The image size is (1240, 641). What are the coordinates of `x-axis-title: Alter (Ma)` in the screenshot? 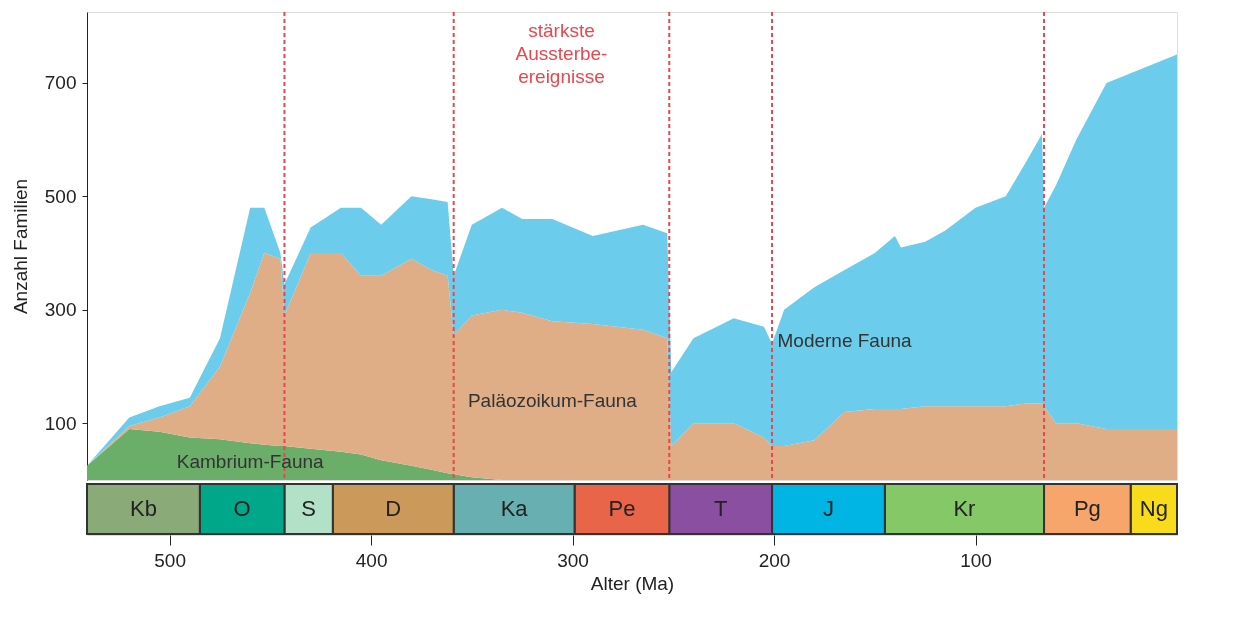 It's located at (632, 583).